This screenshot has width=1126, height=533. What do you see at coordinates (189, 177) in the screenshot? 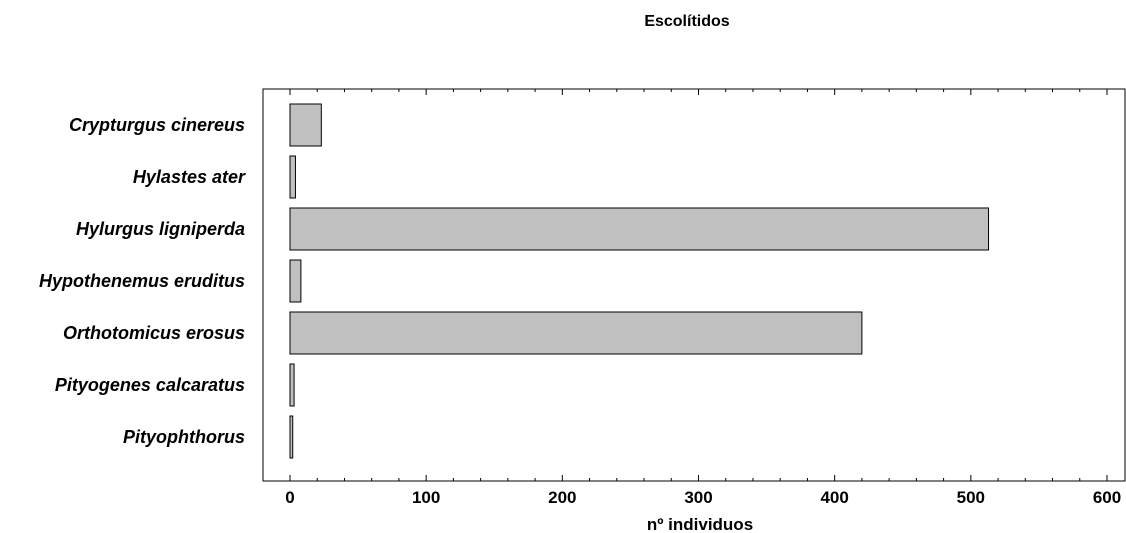
I see `category-label: Hylastes ater` at bounding box center [189, 177].